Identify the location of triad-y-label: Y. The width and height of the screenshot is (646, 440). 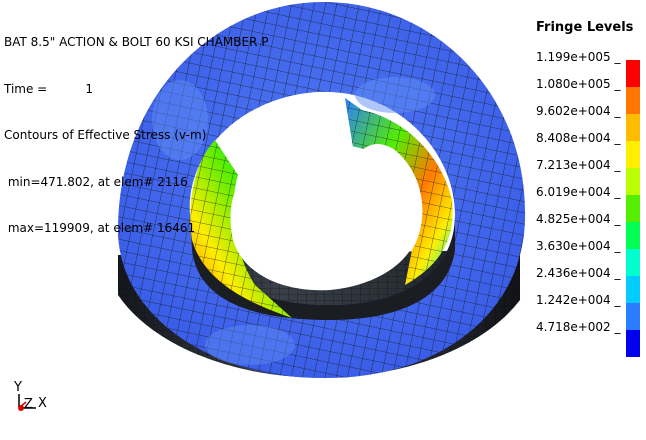
(18, 387).